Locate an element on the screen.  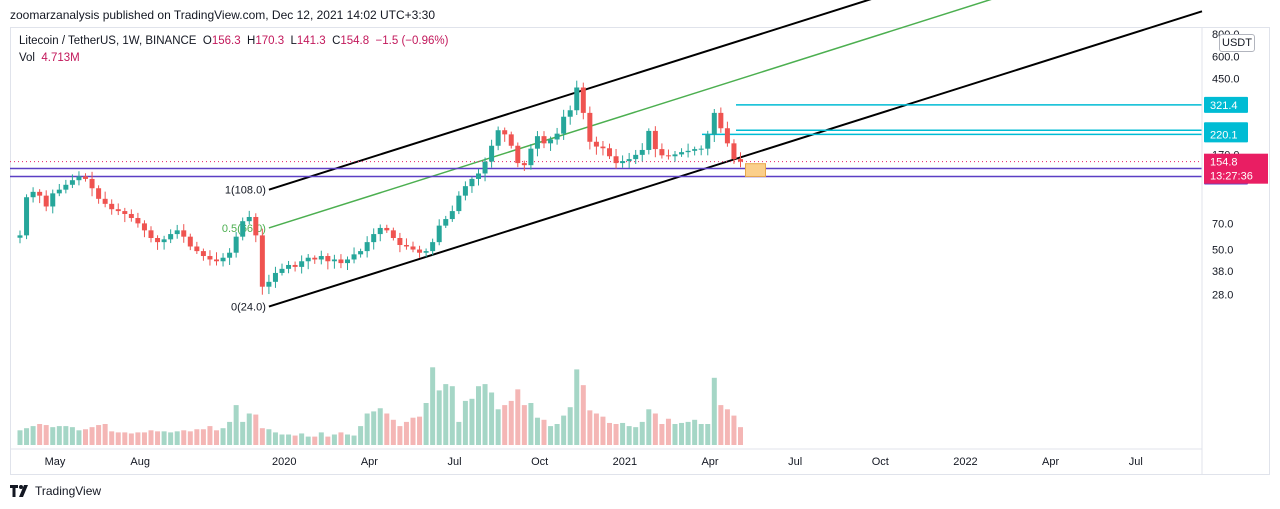
change-value: −1.5 (−0.96%) is located at coordinates (412, 41).